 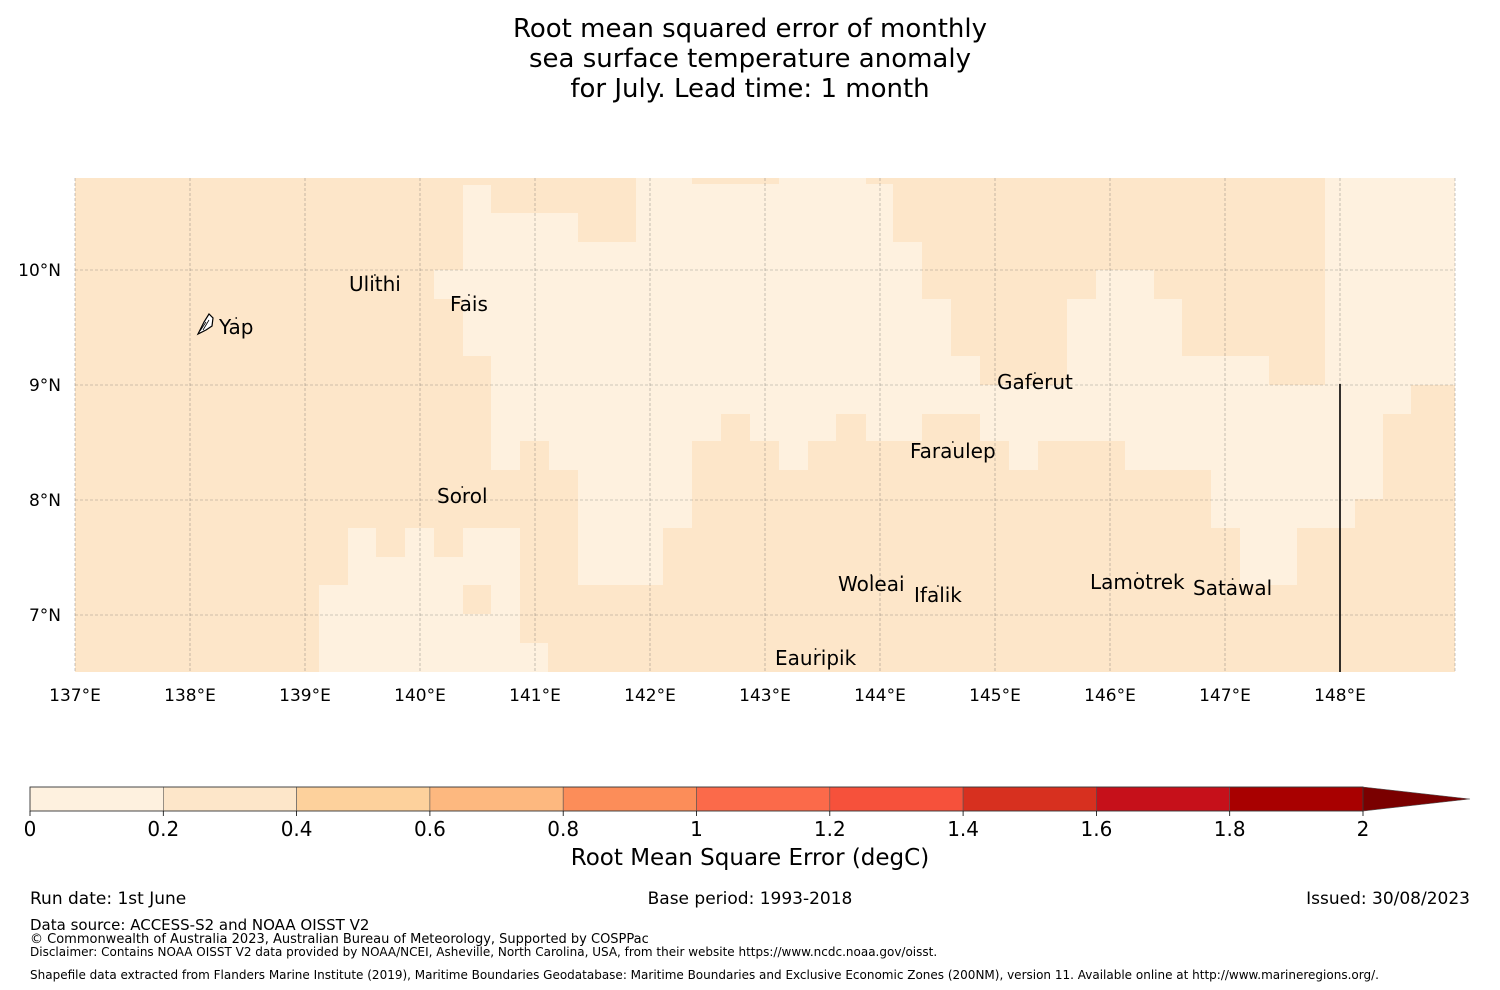 What do you see at coordinates (375, 284) in the screenshot?
I see `place-label: Ulithi` at bounding box center [375, 284].